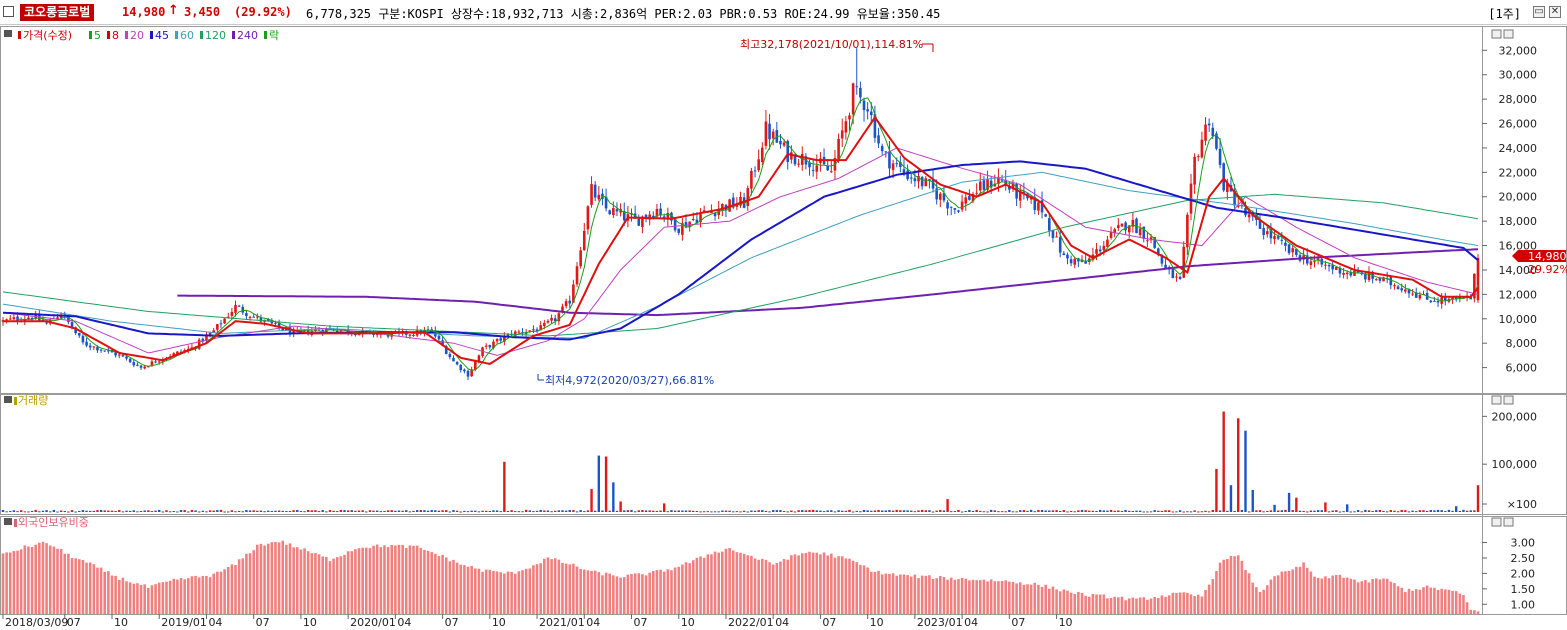  I want to click on period-selector: [1주], so click(1504, 14).